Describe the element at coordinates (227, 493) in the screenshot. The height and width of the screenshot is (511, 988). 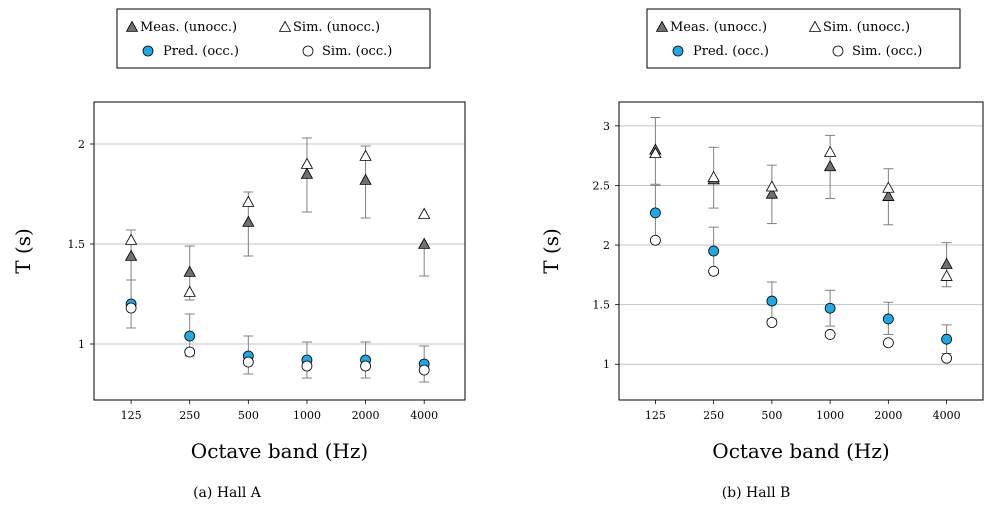
I see `panel-caption: (a) Hall A` at that location.